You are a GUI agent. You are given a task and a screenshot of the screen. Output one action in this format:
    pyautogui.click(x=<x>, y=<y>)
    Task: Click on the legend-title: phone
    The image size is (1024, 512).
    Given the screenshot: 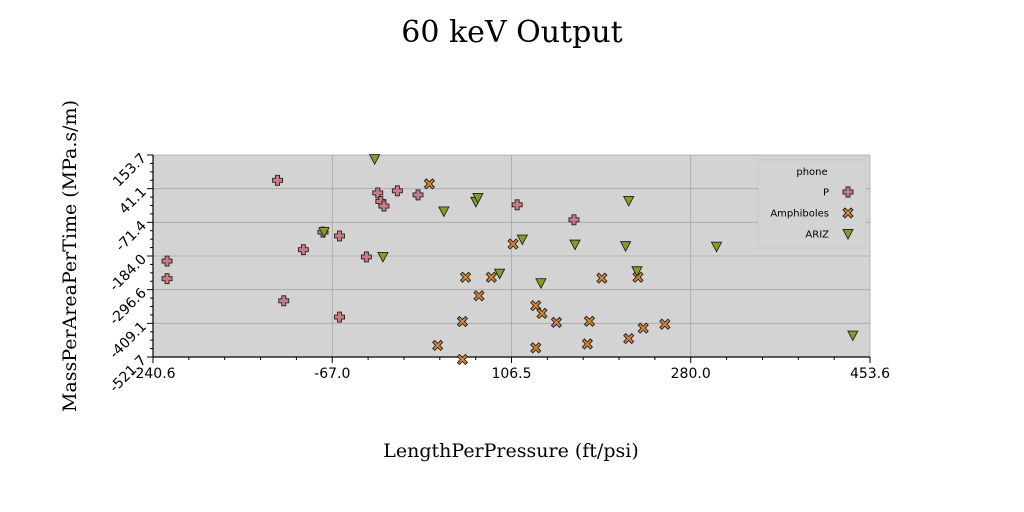 What is the action you would take?
    pyautogui.click(x=811, y=172)
    